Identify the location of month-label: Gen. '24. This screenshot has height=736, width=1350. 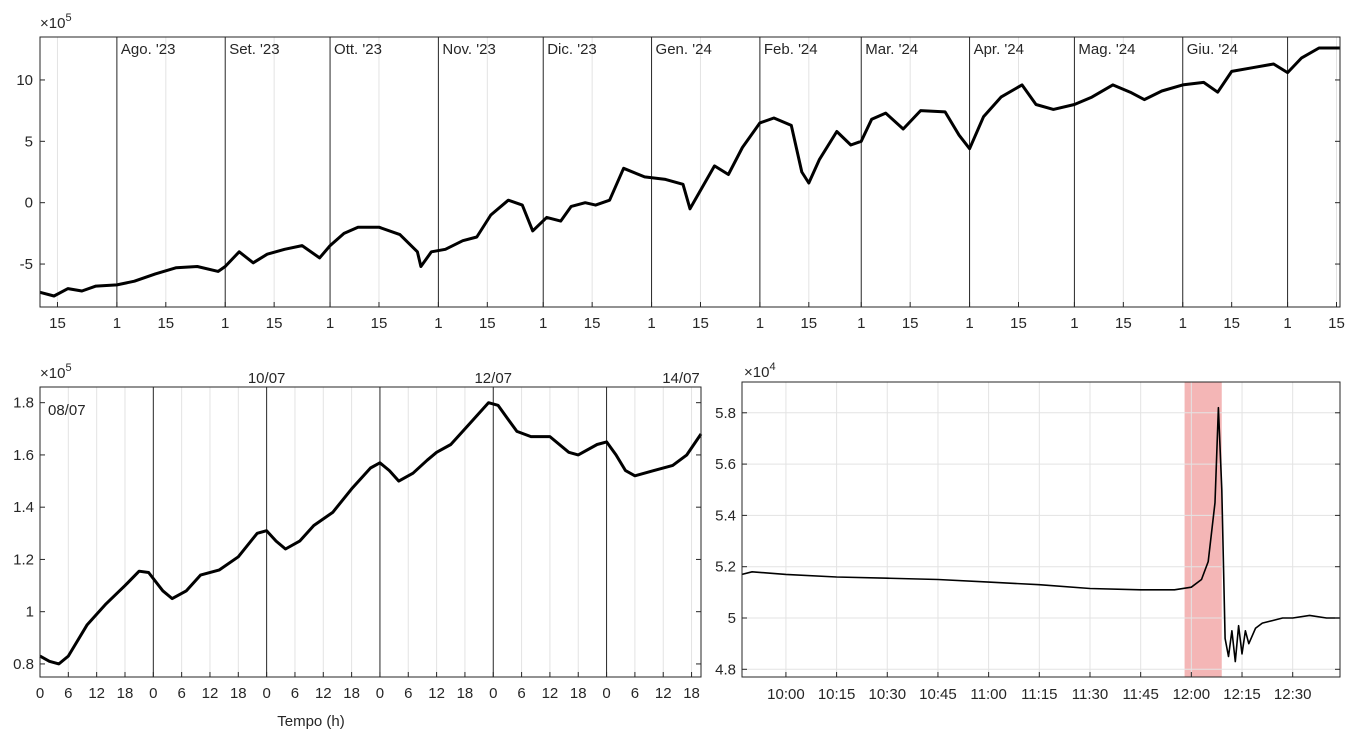
(684, 49).